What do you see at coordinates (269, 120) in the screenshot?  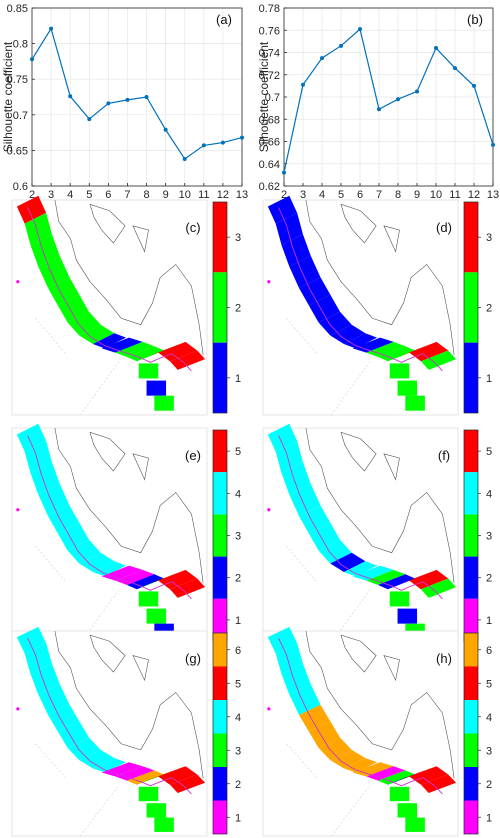 I see `y-tick-label: 0.68` at bounding box center [269, 120].